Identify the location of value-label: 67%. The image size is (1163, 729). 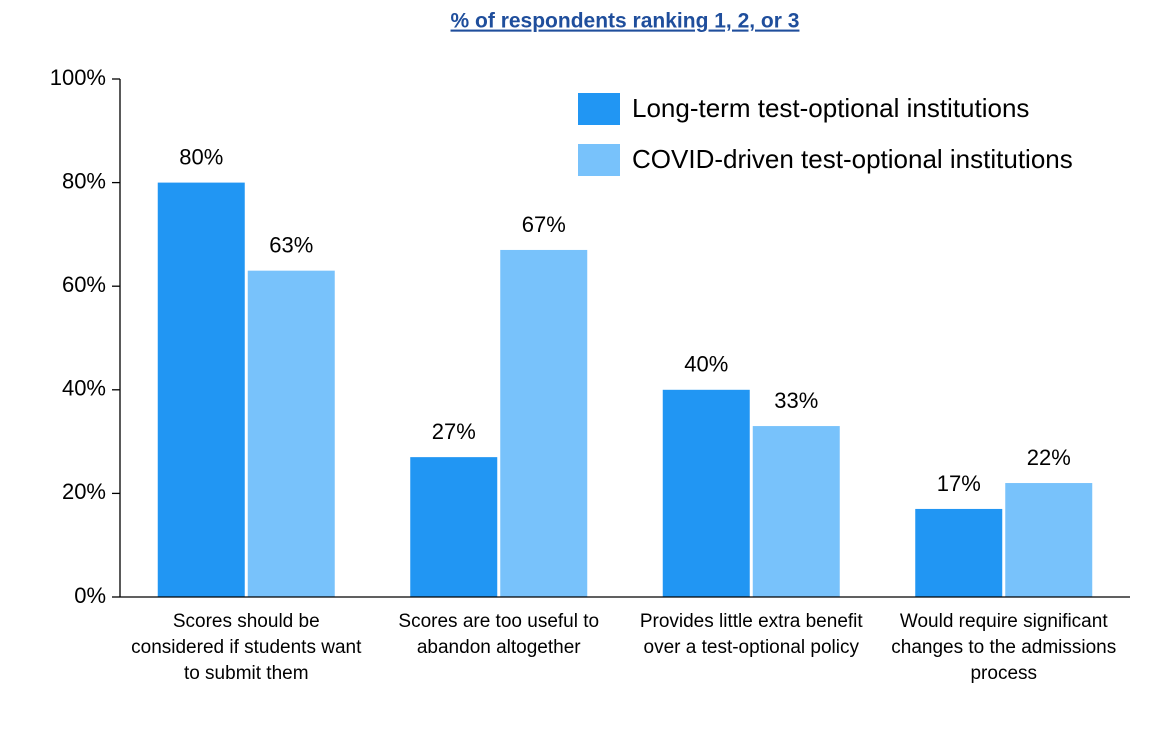
(544, 224).